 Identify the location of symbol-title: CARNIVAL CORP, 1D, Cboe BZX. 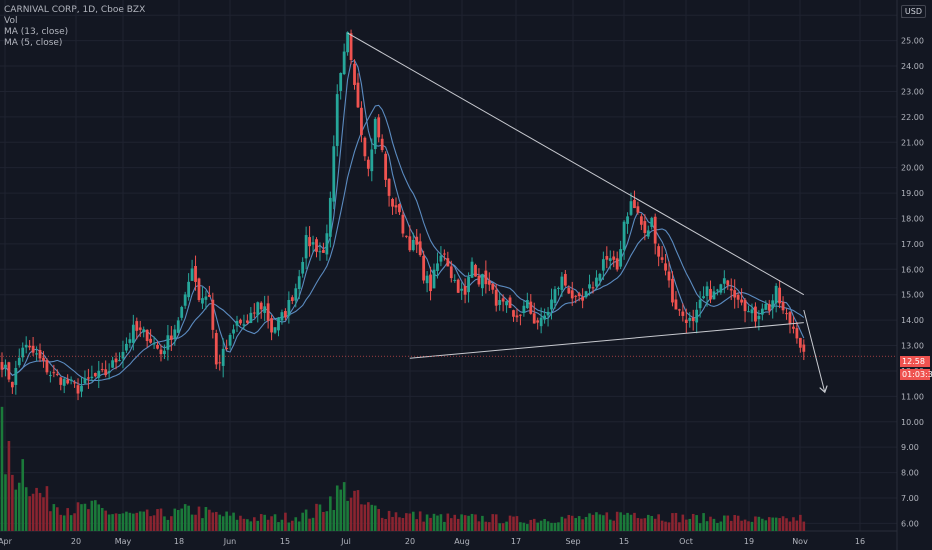
(75, 10).